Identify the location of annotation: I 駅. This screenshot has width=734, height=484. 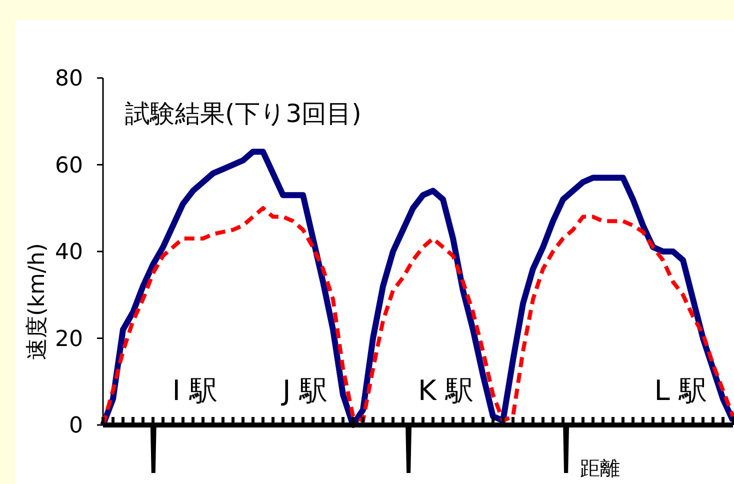
(195, 390).